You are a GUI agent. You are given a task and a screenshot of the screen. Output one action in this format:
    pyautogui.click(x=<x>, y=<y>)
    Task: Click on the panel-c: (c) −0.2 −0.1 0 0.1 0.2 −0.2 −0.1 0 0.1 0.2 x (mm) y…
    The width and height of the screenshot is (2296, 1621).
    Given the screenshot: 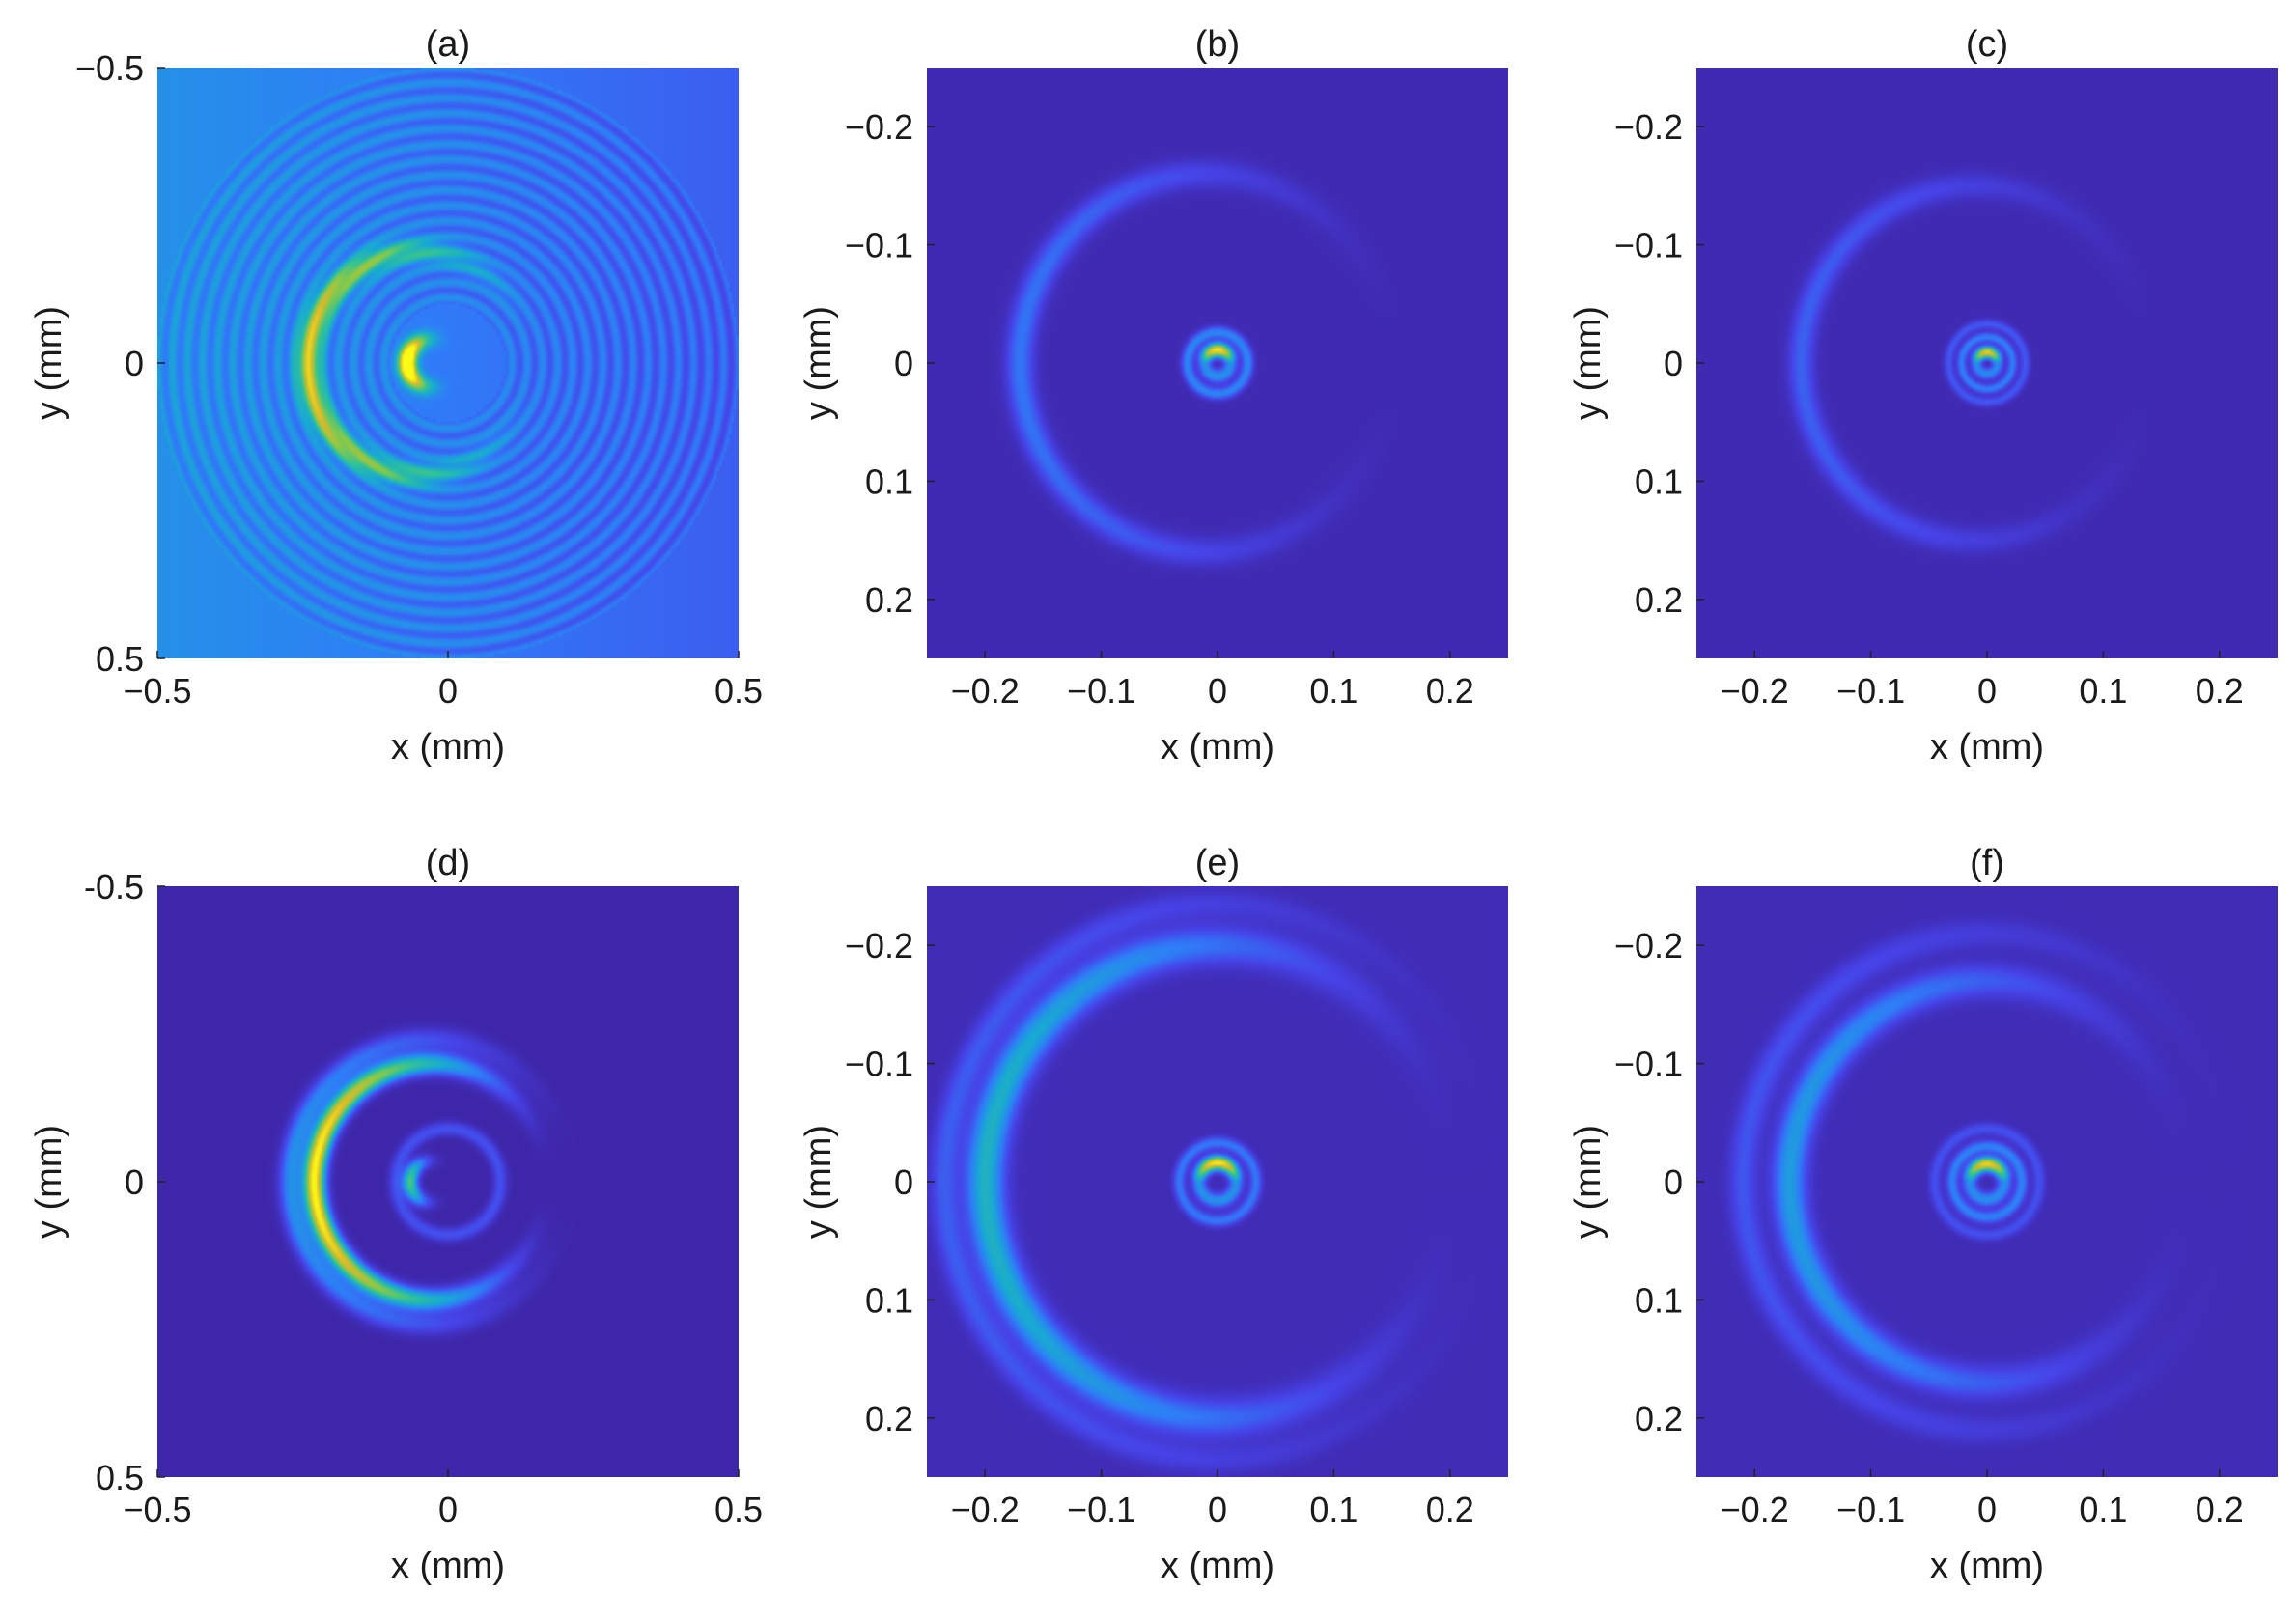 What is the action you would take?
    pyautogui.click(x=1923, y=396)
    